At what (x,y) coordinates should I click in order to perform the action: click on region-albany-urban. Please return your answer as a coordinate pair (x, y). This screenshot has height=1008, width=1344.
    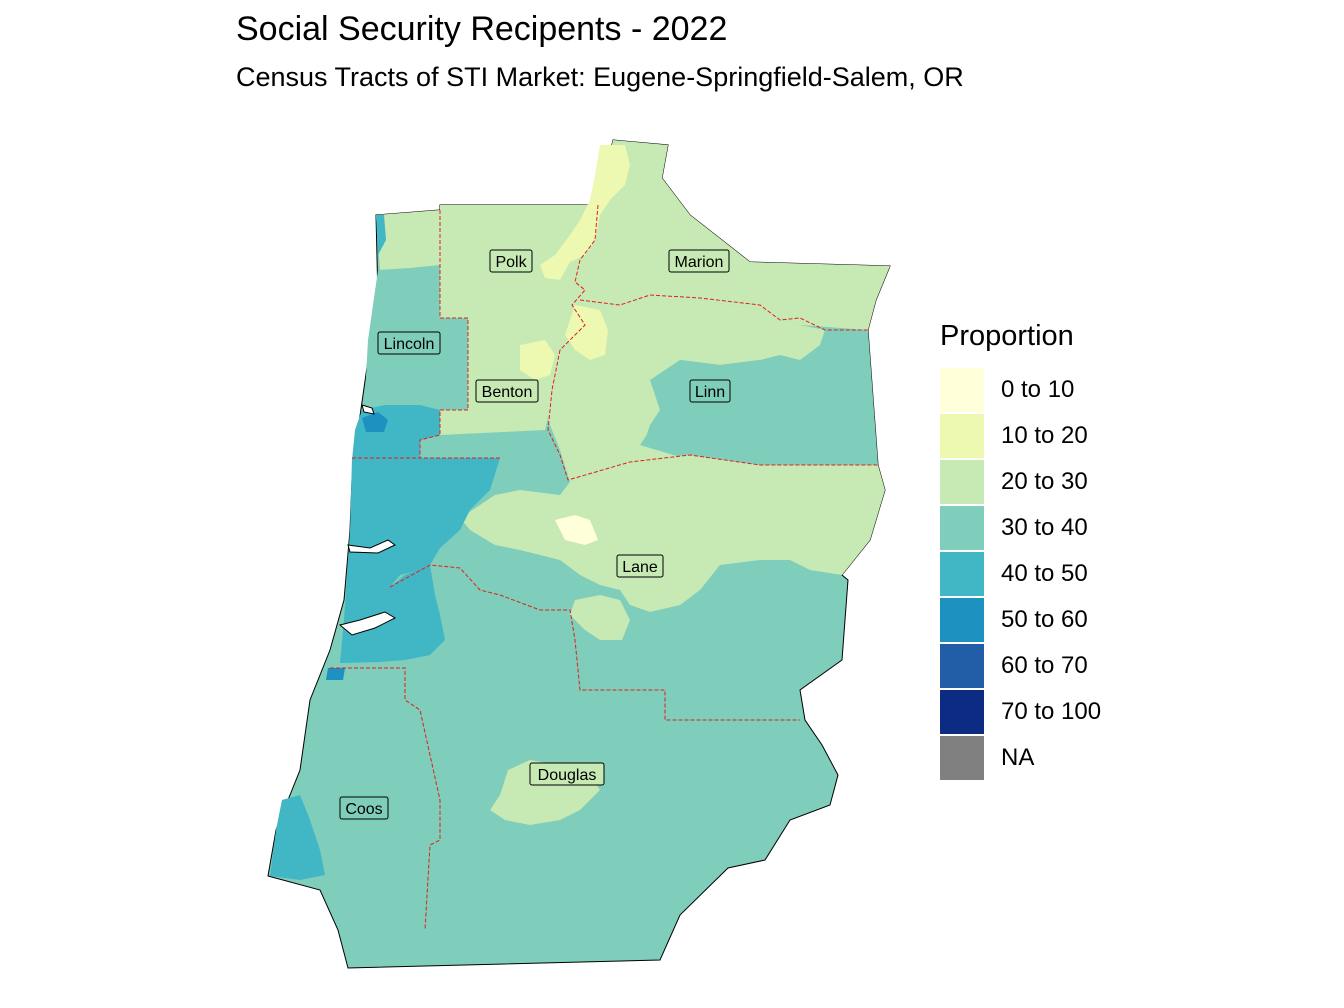
    Looking at the image, I should click on (586, 332).